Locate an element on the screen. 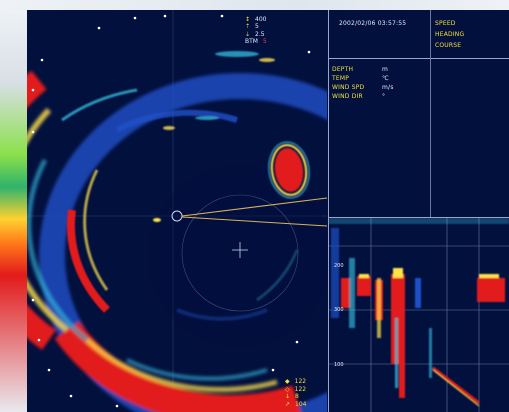 The height and width of the screenshot is (412, 509). range-row: ↕ 400 is located at coordinates (256, 19).